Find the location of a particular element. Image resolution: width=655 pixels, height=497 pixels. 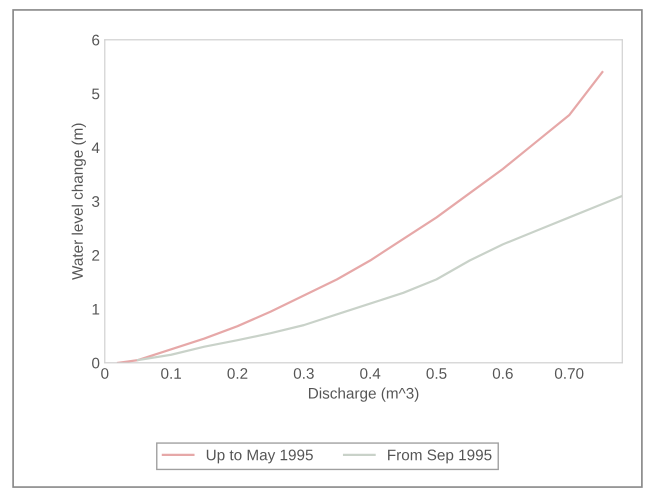

y-tick-label: 2 is located at coordinates (96, 255).